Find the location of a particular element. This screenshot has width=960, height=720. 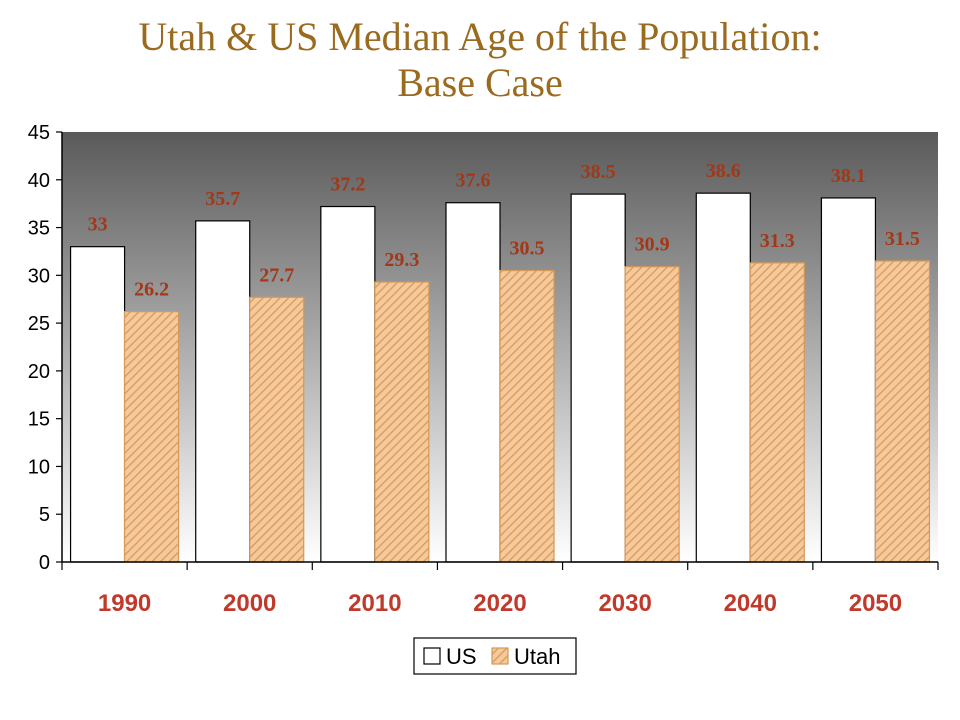

y-tick-label: 20 is located at coordinates (39, 372).